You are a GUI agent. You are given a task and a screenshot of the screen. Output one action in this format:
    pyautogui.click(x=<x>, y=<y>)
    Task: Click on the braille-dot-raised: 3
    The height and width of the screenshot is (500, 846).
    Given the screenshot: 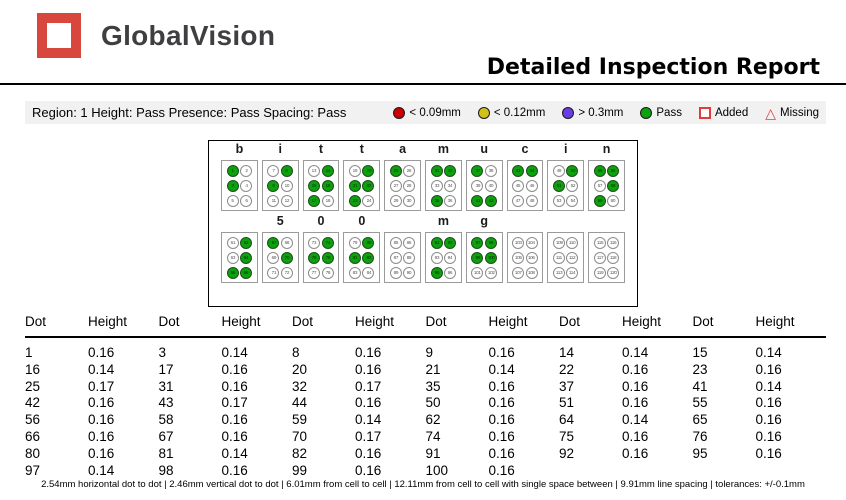 What is the action you would take?
    pyautogui.click(x=232, y=185)
    